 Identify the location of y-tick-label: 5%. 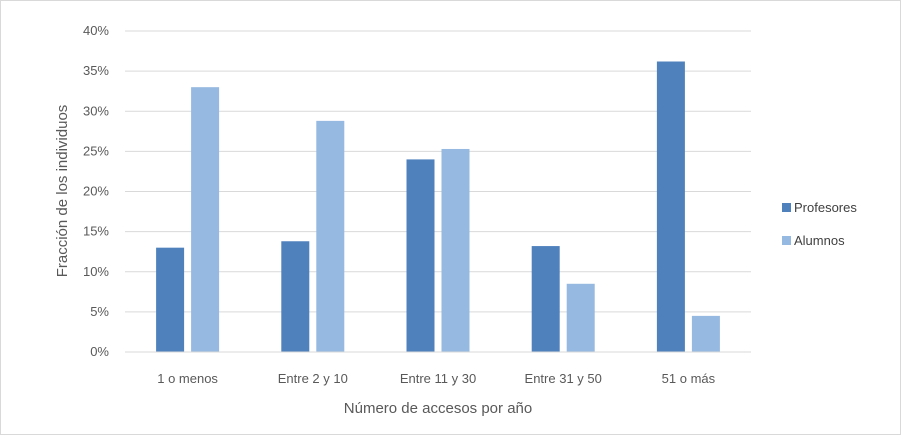
(99, 311).